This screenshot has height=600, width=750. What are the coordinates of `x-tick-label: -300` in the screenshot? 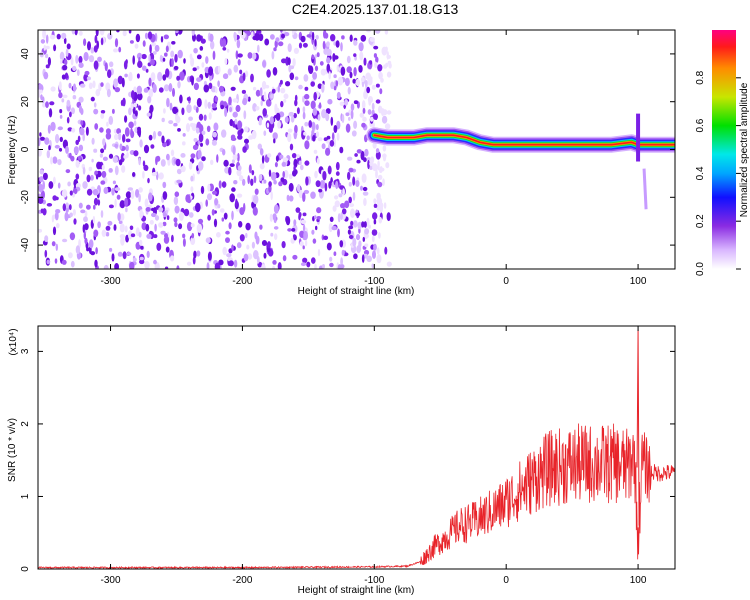 It's located at (111, 281).